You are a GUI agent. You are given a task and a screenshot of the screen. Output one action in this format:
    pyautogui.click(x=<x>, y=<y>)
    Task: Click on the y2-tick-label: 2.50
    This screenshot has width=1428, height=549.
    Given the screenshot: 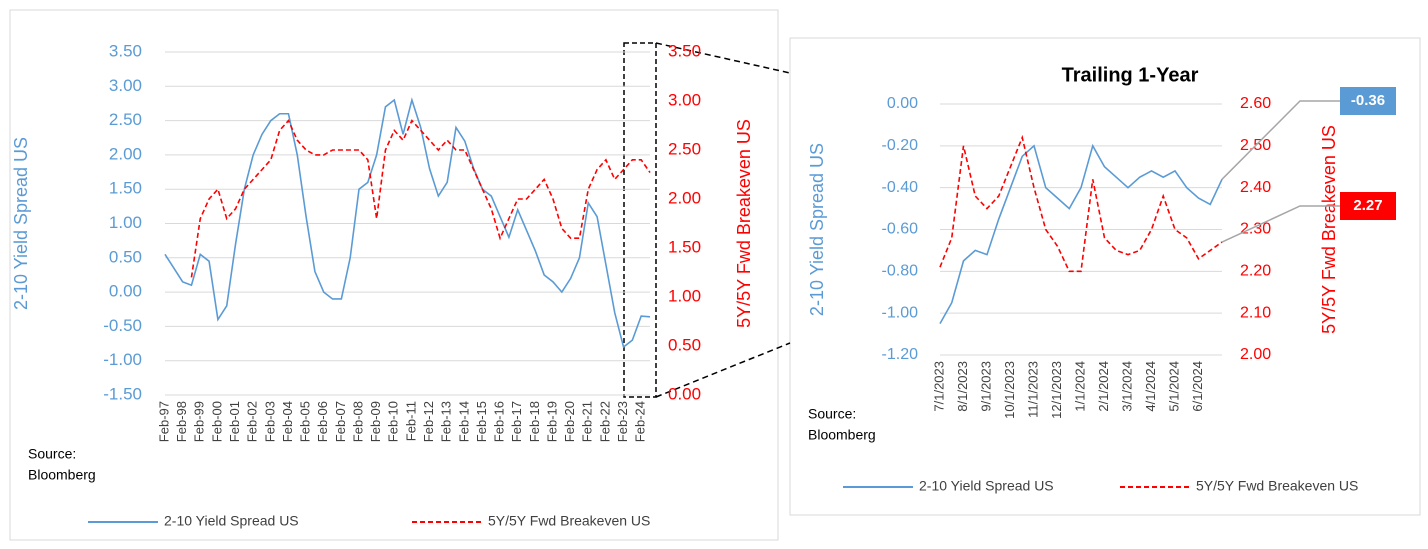 What is the action you would take?
    pyautogui.click(x=684, y=148)
    